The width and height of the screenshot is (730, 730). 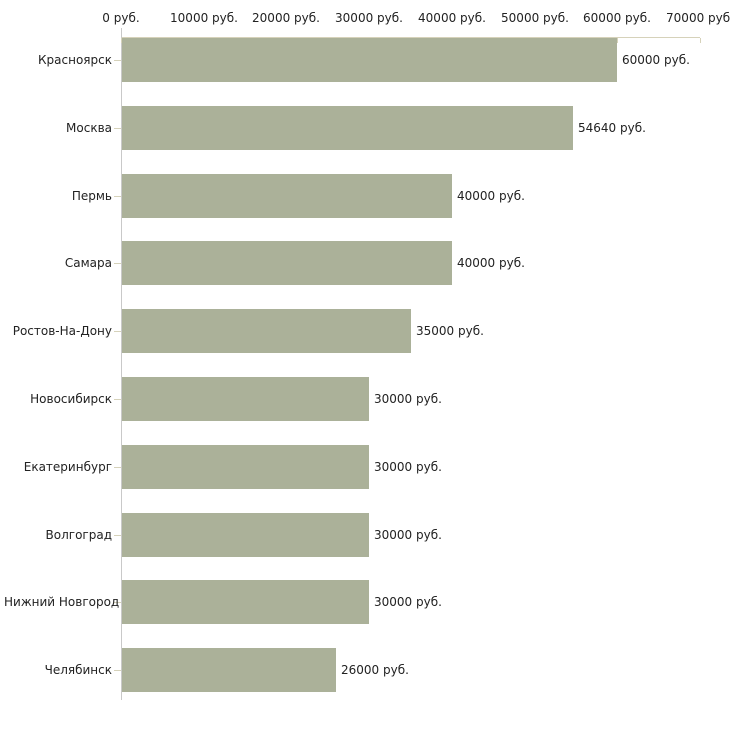 What do you see at coordinates (71, 399) in the screenshot?
I see `category-label: Новосибирск` at bounding box center [71, 399].